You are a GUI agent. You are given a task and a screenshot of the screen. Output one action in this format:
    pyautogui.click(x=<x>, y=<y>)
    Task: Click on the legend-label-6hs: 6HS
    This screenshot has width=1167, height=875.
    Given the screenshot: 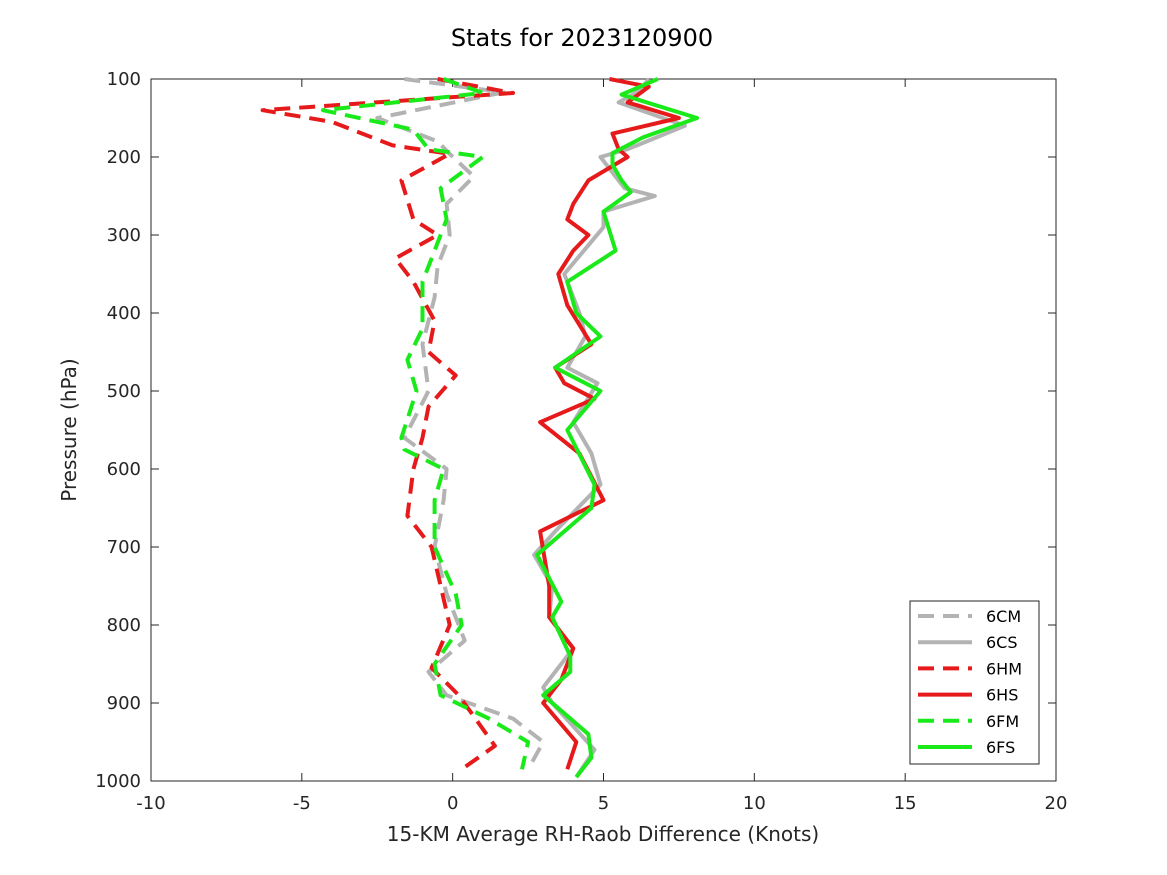 What is the action you would take?
    pyautogui.click(x=1002, y=695)
    